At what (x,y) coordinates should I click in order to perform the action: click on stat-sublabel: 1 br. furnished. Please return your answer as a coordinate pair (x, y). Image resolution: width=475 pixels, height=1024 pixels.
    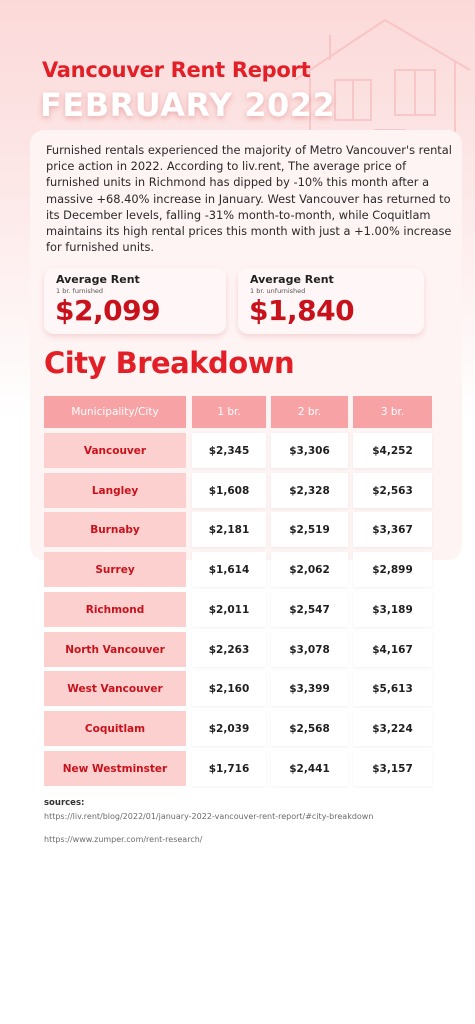
    Looking at the image, I should click on (80, 291).